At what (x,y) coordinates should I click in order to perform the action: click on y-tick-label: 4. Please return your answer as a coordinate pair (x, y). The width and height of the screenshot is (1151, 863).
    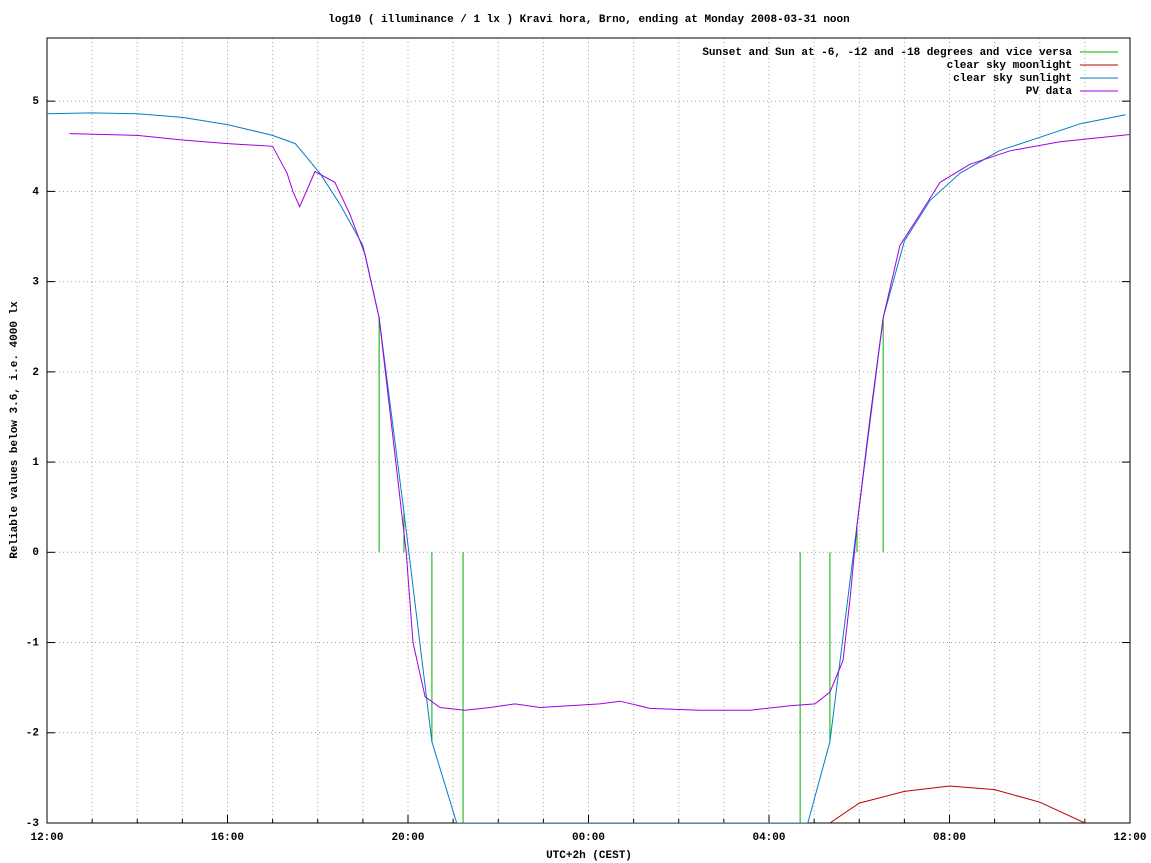
    Looking at the image, I should click on (35, 192).